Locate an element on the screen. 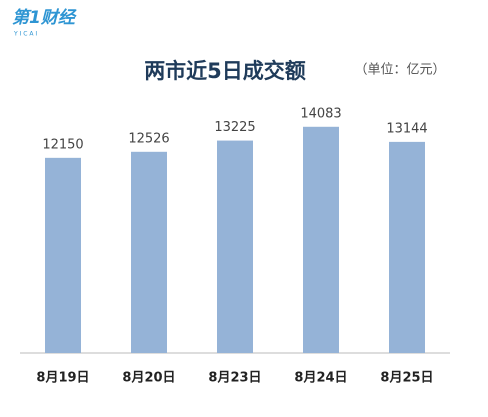  logo: 第1财经 is located at coordinates (44, 18).